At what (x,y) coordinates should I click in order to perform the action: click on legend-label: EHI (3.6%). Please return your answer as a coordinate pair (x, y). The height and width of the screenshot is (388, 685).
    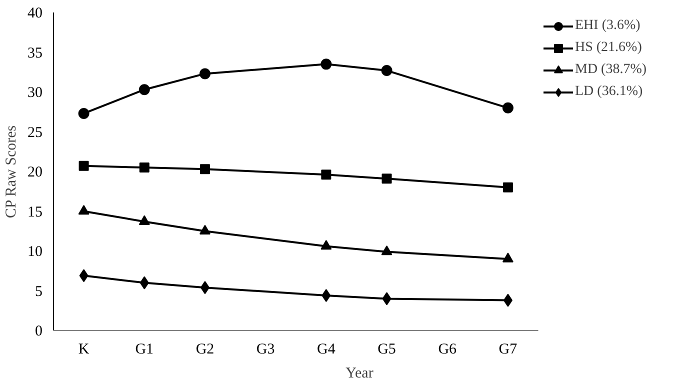
    Looking at the image, I should click on (607, 26).